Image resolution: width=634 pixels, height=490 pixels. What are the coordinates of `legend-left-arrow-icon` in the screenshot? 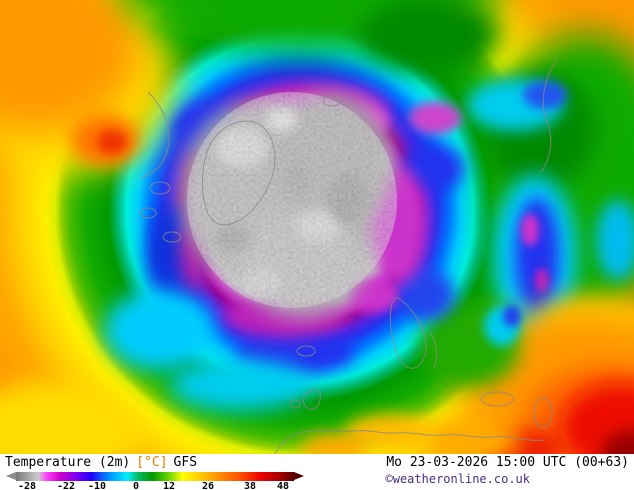 It's located at (11, 476).